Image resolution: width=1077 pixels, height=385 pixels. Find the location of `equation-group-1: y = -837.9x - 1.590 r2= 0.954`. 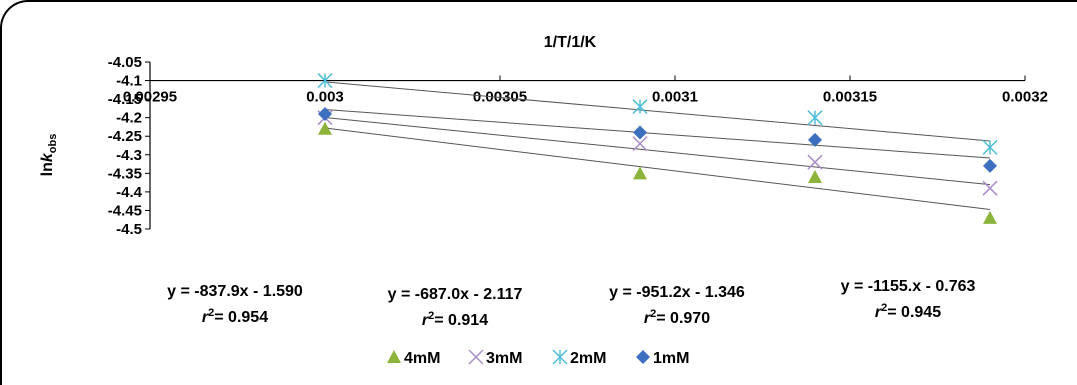

equation-group-1: y = -837.9x - 1.590 r2= 0.954 is located at coordinates (235, 304).